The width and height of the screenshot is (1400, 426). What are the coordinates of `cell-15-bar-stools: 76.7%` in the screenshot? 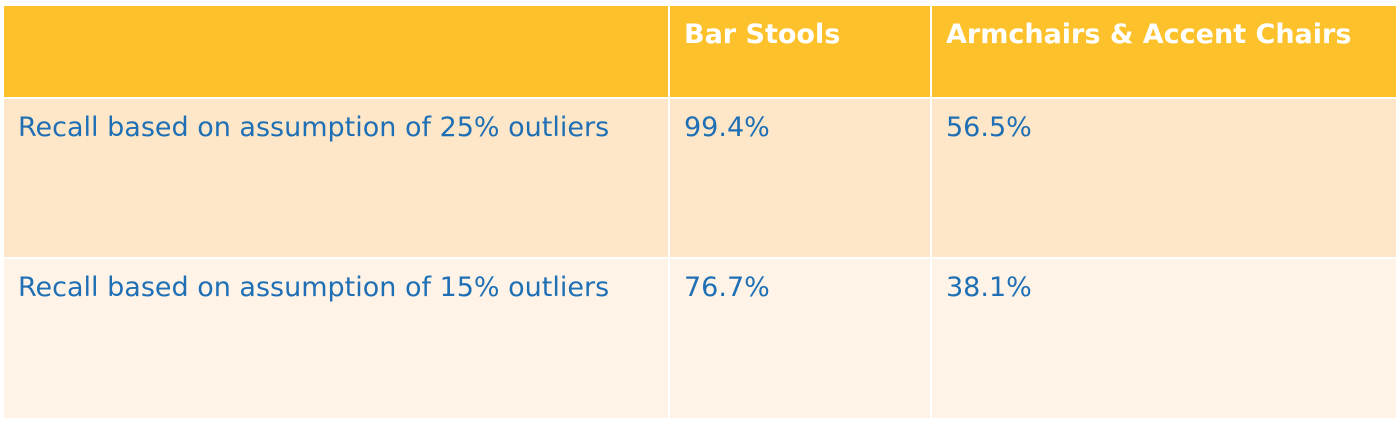 It's located at (799, 337).